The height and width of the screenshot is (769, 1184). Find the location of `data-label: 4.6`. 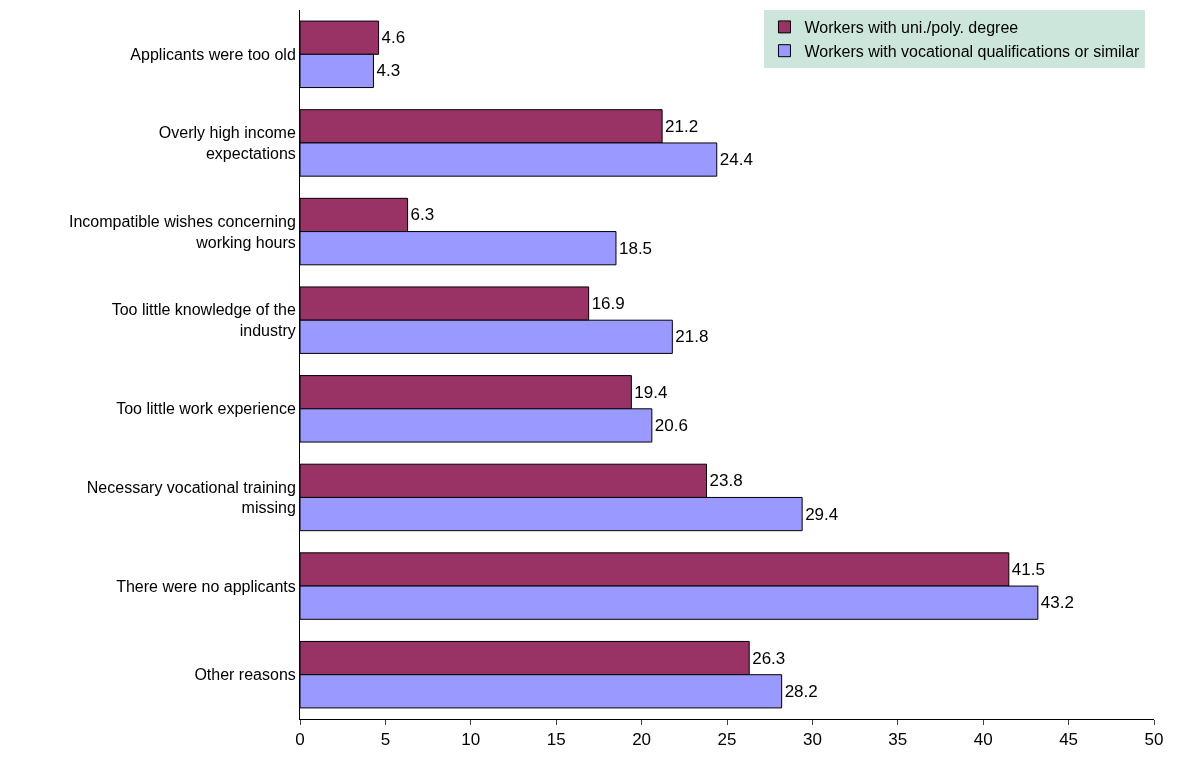

data-label: 4.6 is located at coordinates (393, 38).